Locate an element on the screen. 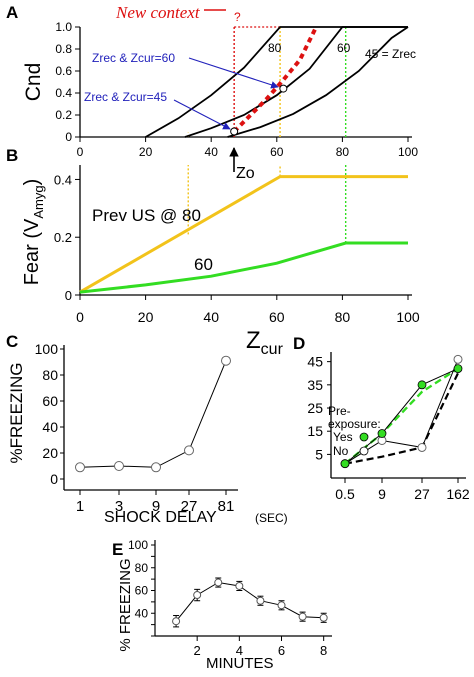 The image size is (474, 677). c-y-tick-label: 20 is located at coordinates (50, 453).